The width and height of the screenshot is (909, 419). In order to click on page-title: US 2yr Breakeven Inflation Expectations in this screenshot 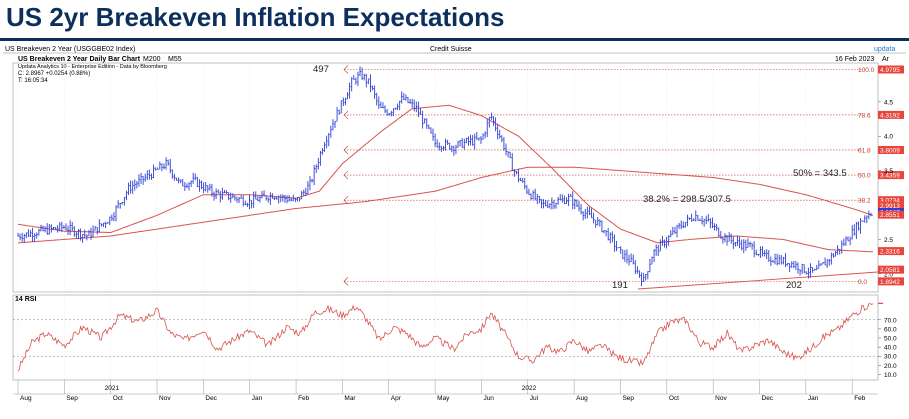, I will do `click(255, 17)`.